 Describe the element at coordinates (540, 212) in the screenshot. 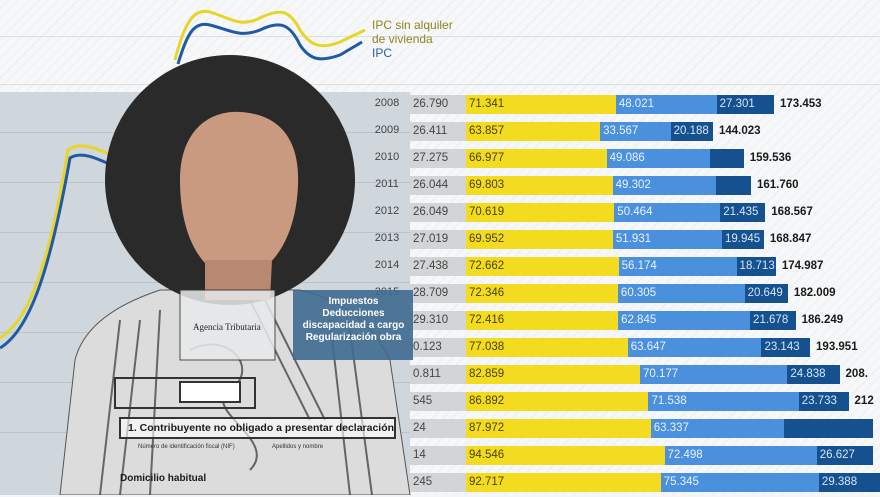

I see `bar-yellow: 70.619` at that location.